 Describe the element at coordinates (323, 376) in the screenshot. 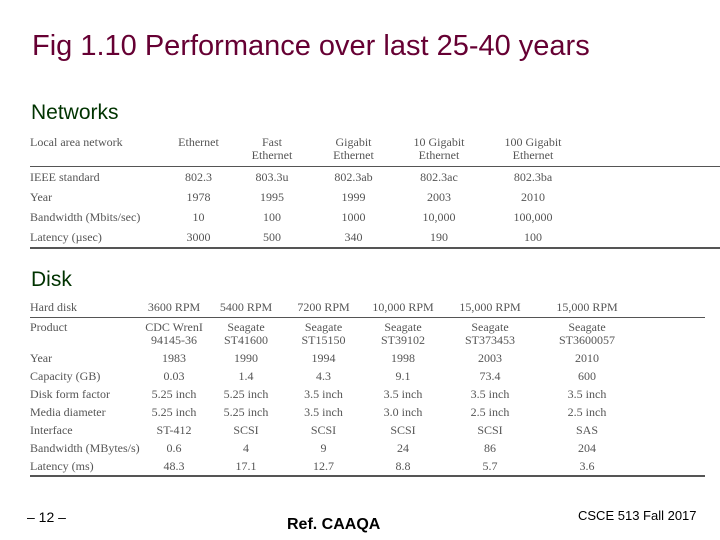

I see `disk-value-cell: 4.3` at that location.